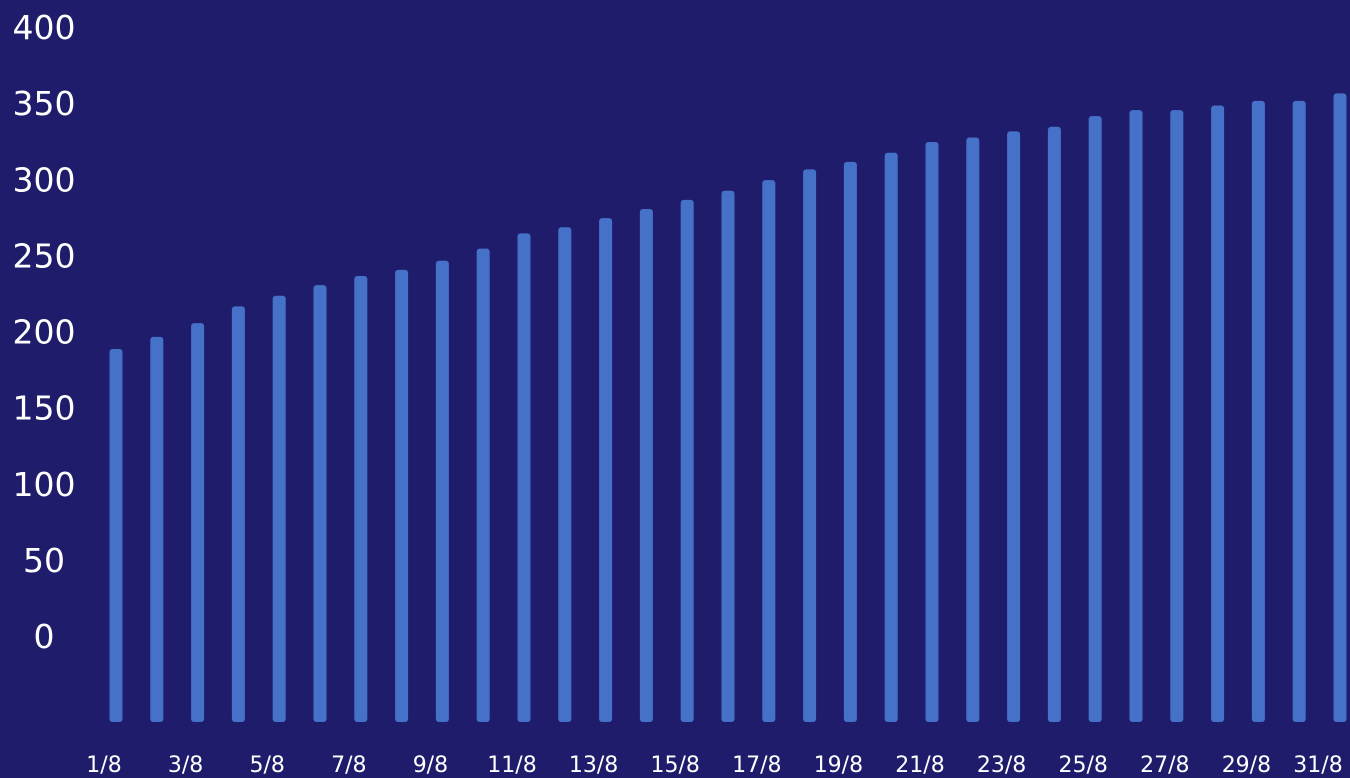 The height and width of the screenshot is (778, 1350). What do you see at coordinates (1014, 426) in the screenshot?
I see `bar-23/8` at bounding box center [1014, 426].